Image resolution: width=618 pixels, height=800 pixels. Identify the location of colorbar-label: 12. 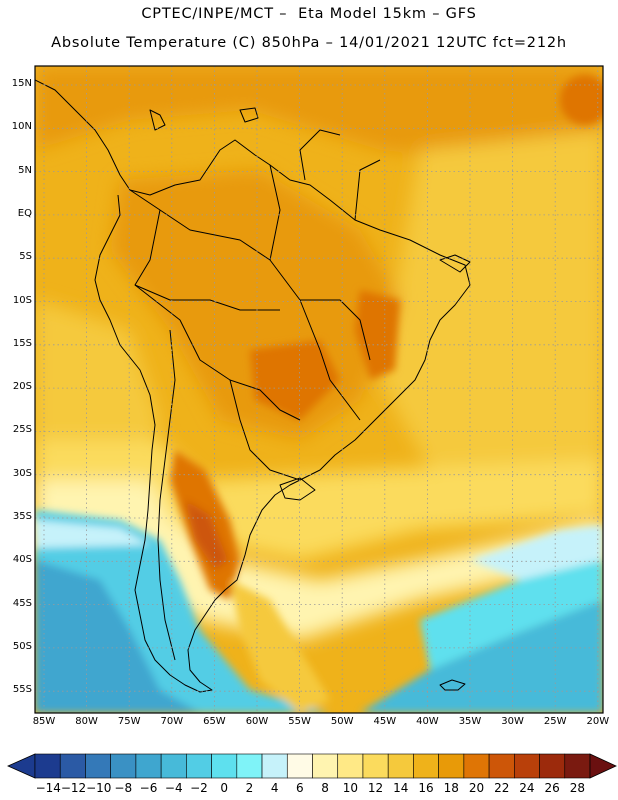
(375, 788).